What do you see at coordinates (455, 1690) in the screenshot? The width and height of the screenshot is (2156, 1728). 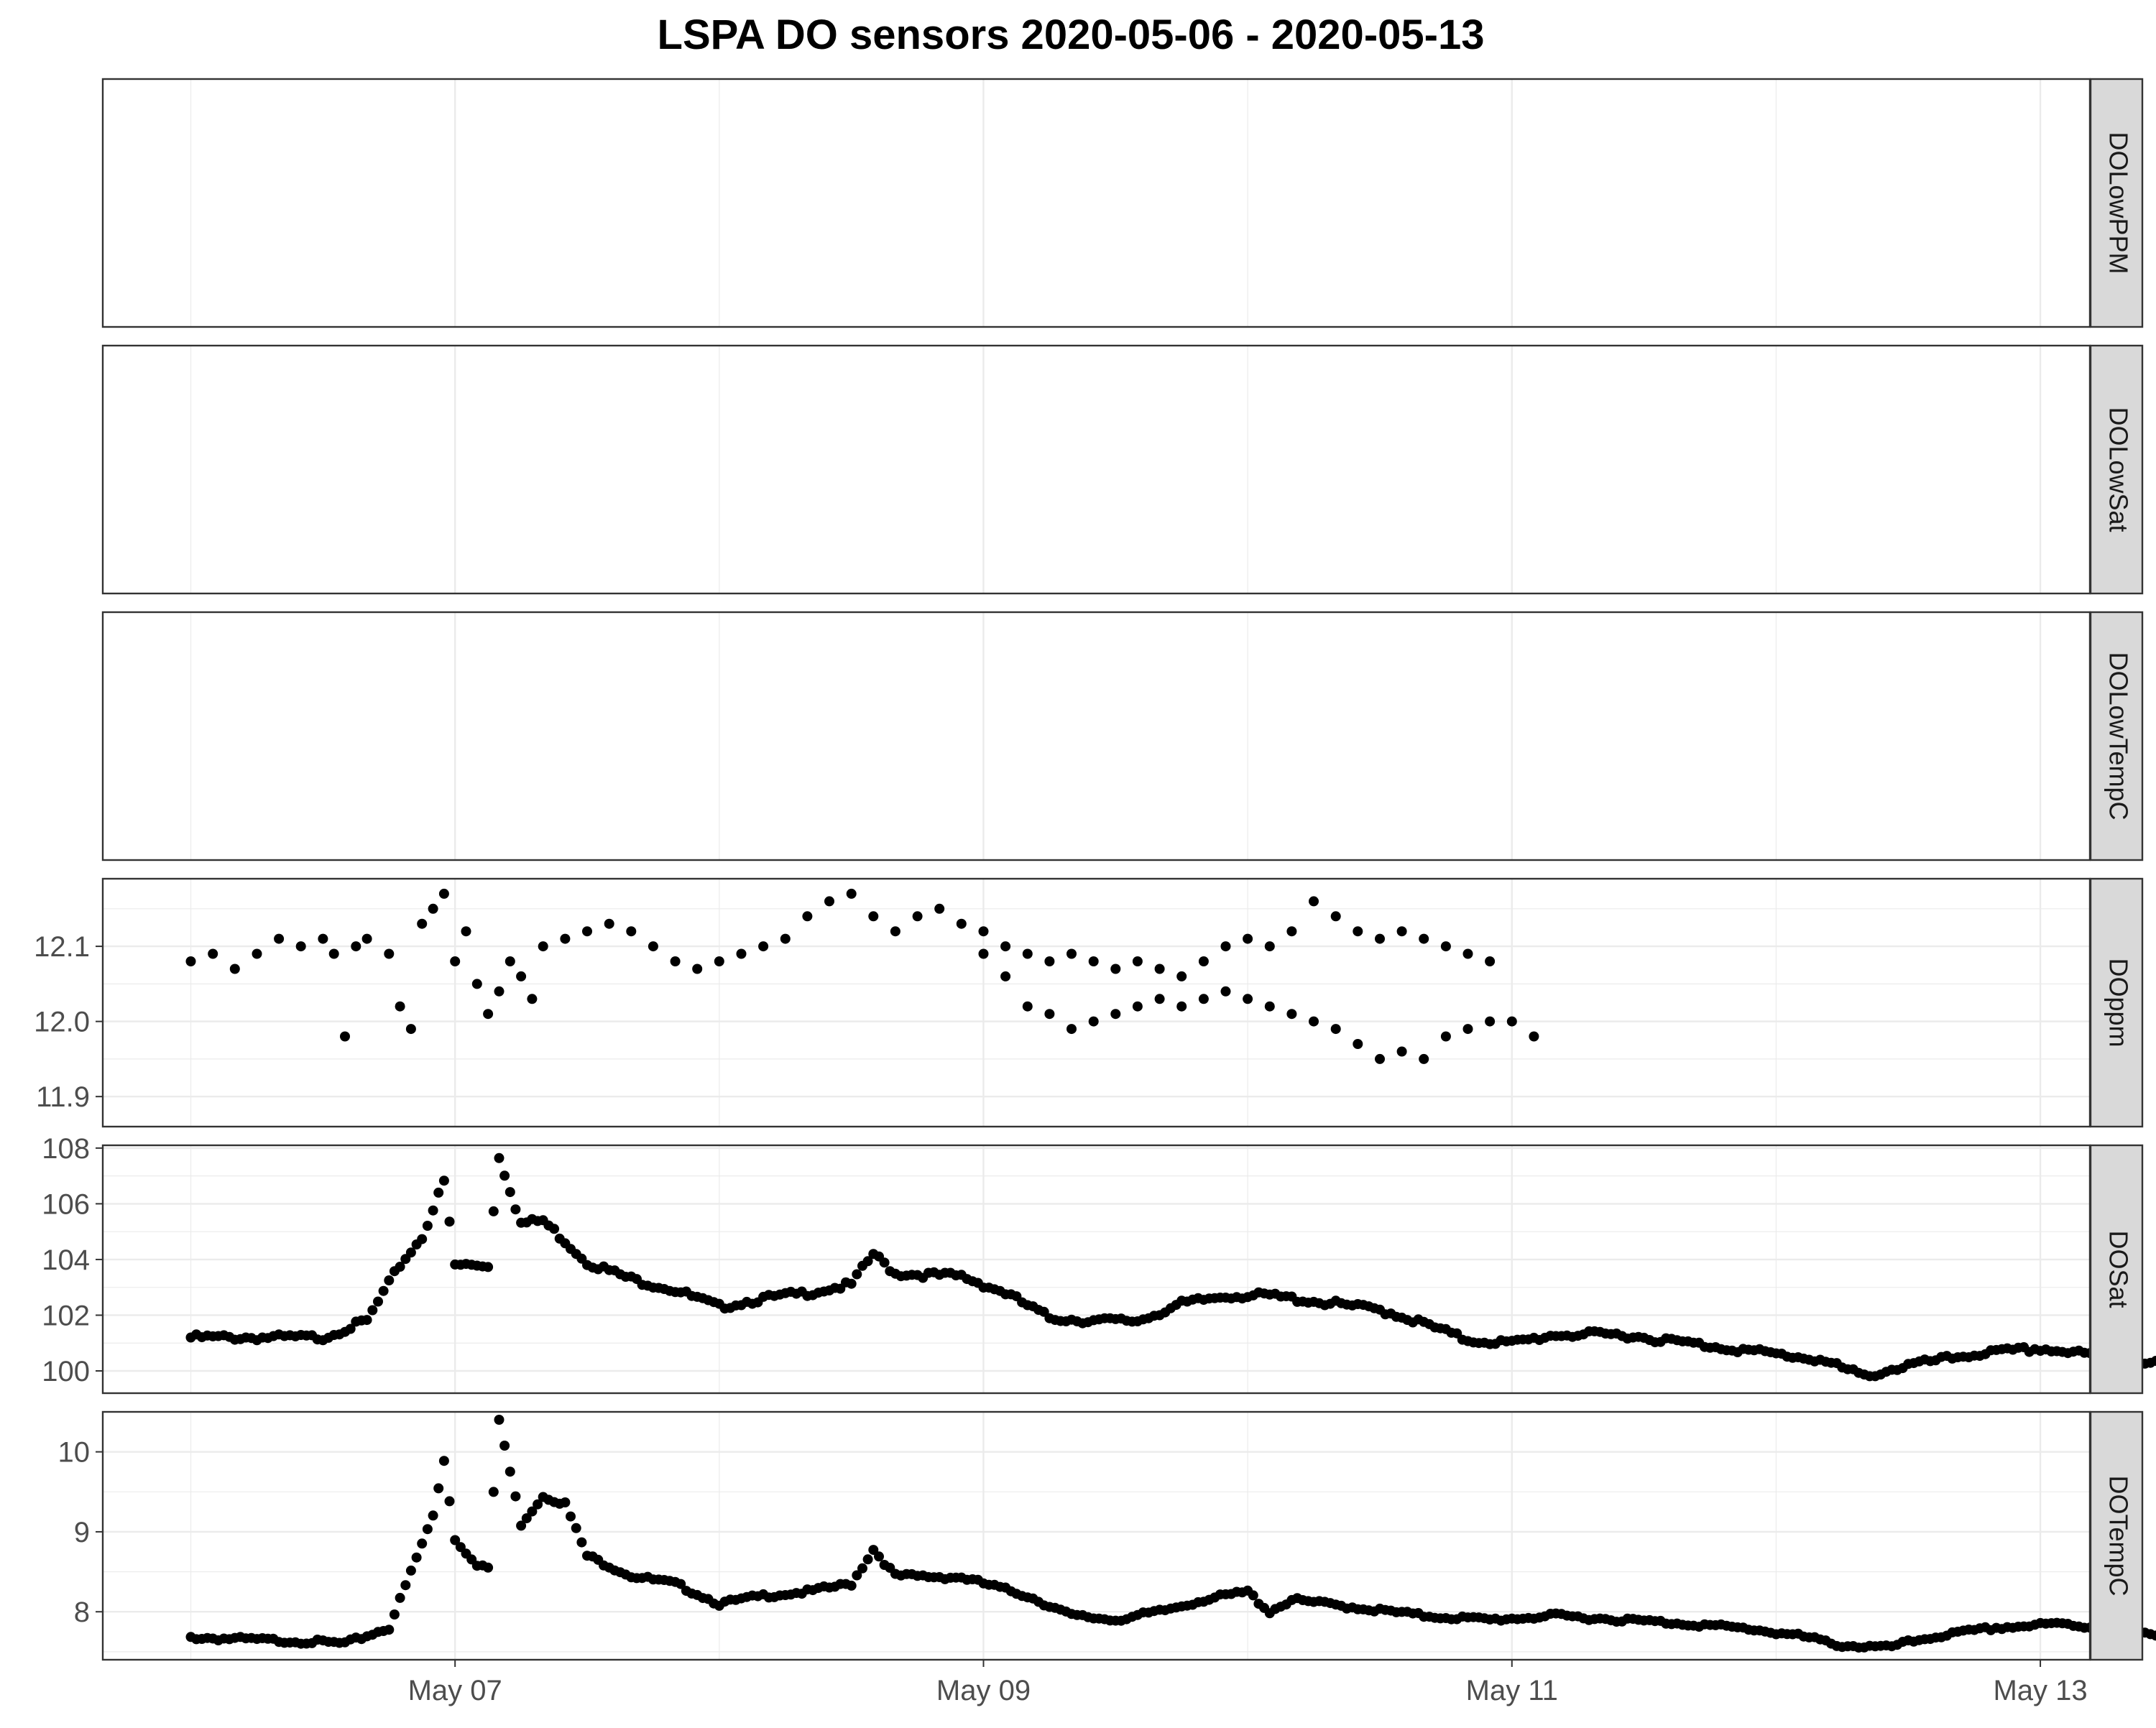 I see `x-tick-label: May 07` at bounding box center [455, 1690].